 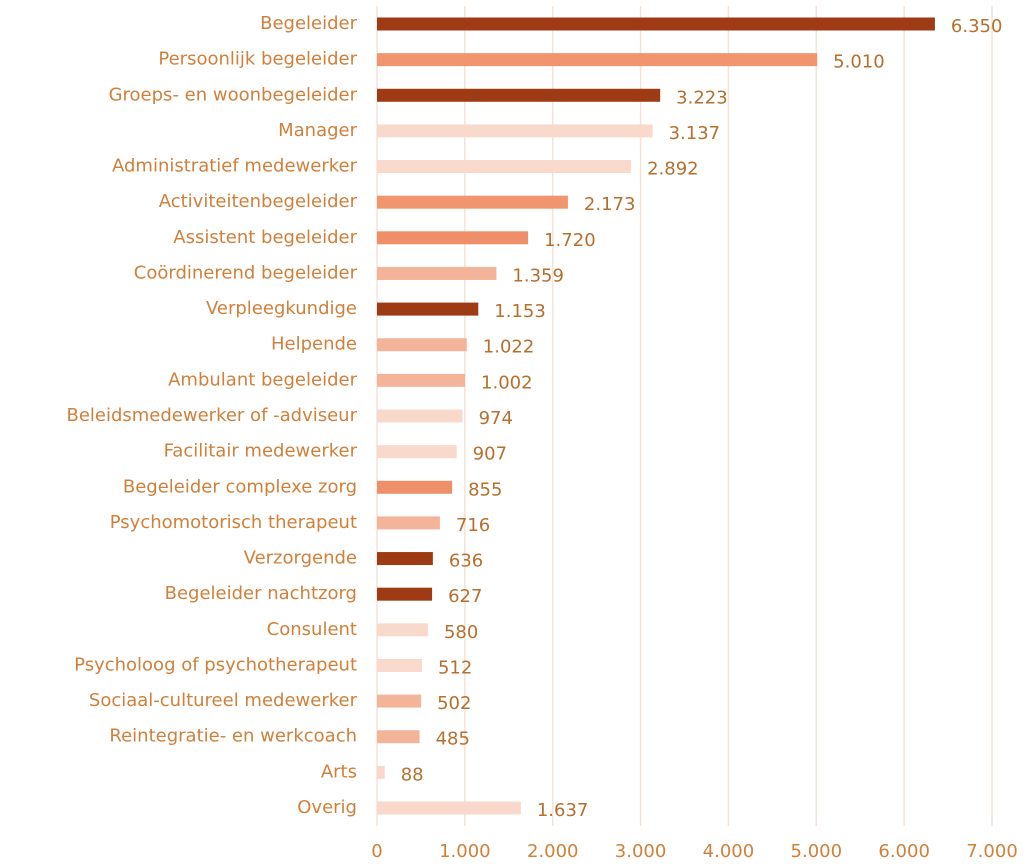 What do you see at coordinates (453, 739) in the screenshot?
I see `value-label: 485` at bounding box center [453, 739].